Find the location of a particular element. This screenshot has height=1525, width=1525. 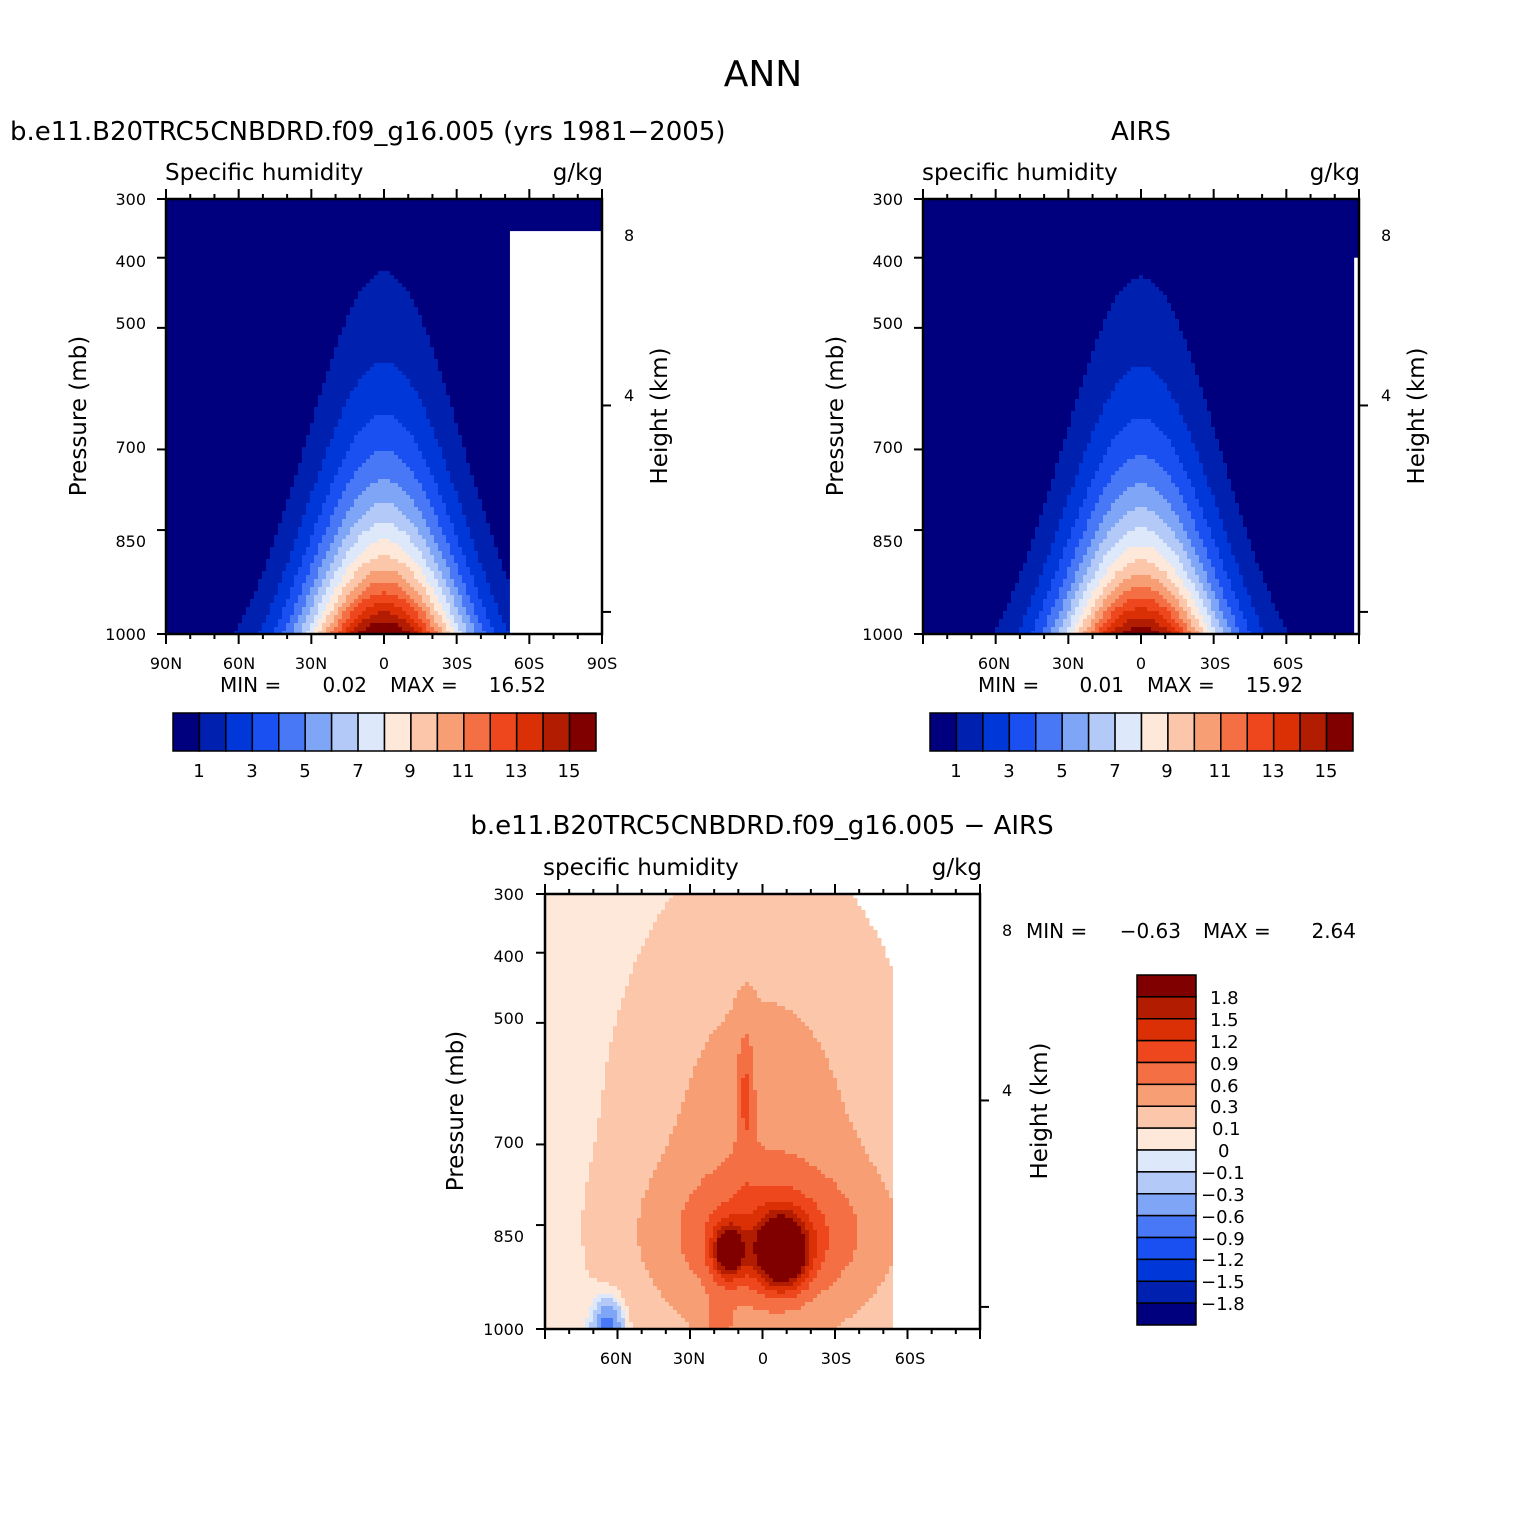

panel-airs-cbar-label-7: 7 is located at coordinates (1114, 771).